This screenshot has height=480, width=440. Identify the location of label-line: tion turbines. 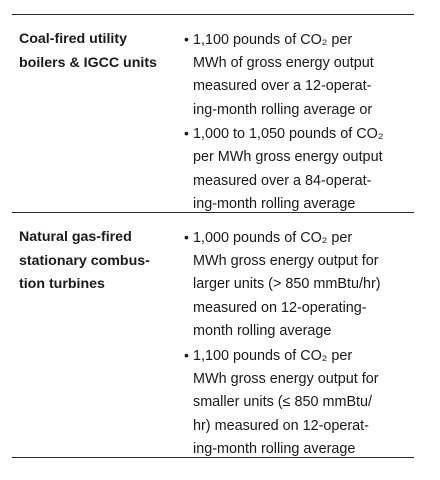
(62, 284).